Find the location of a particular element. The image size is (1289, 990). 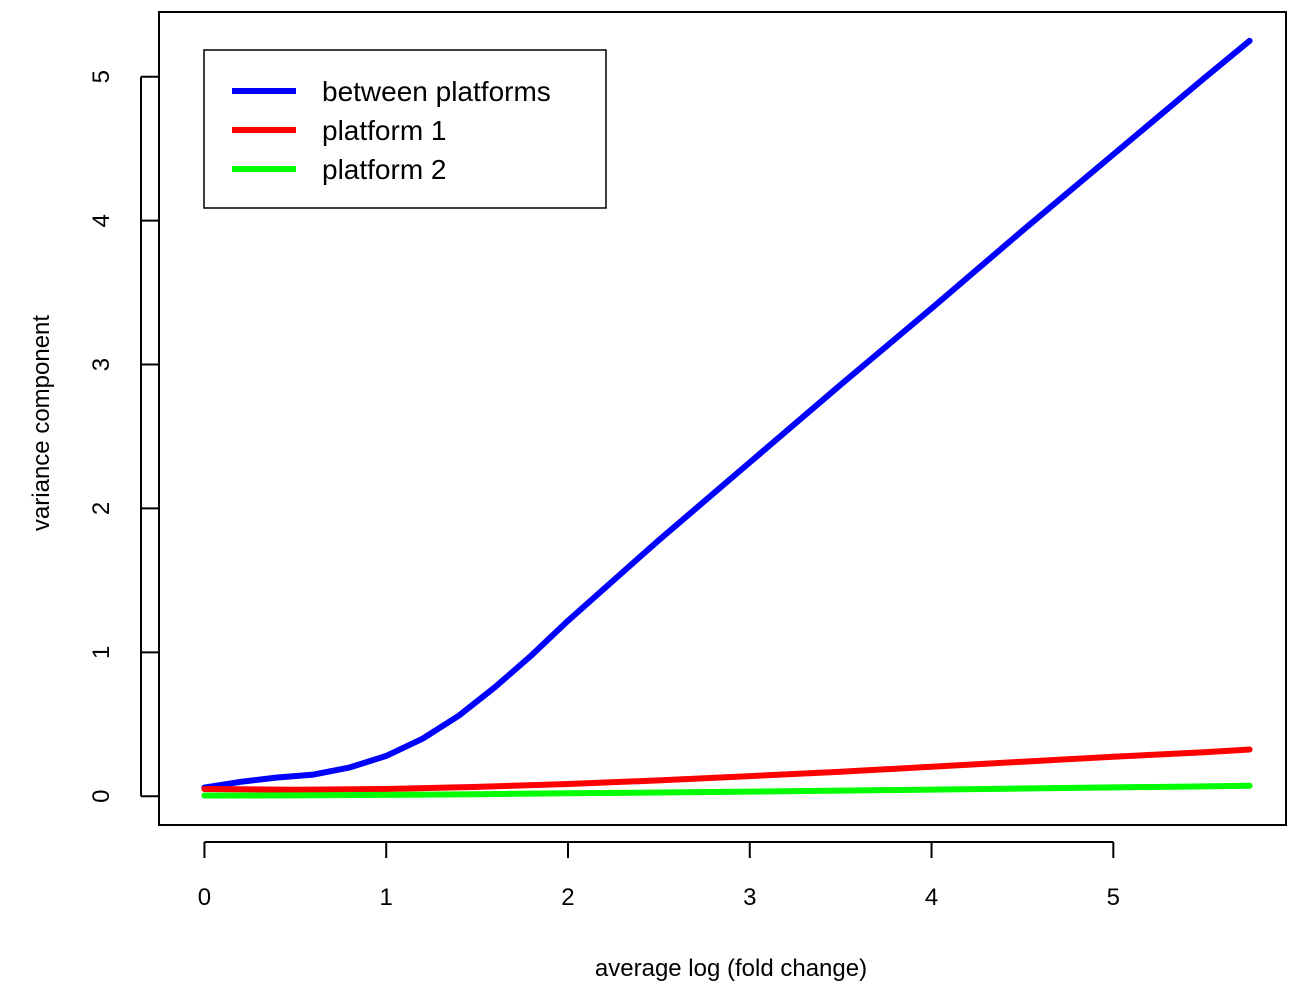

x-tick-label: 1 is located at coordinates (386, 897).